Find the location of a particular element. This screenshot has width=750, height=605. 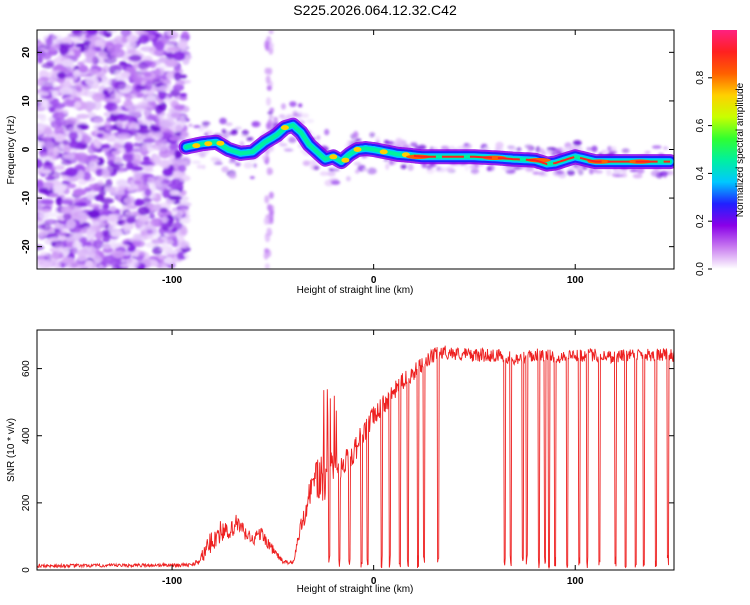

y-tick-label: -20 is located at coordinates (26, 246).